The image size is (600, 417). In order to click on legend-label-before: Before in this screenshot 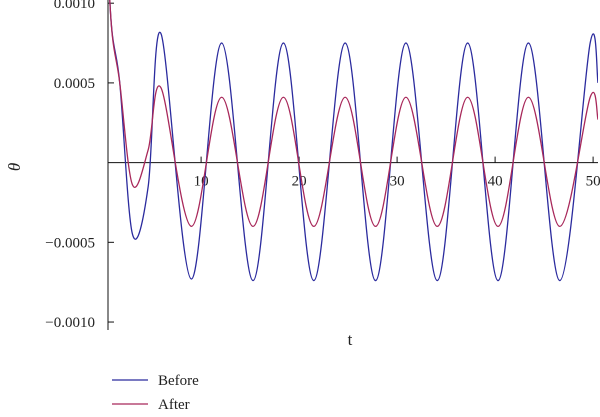, I will do `click(178, 381)`.